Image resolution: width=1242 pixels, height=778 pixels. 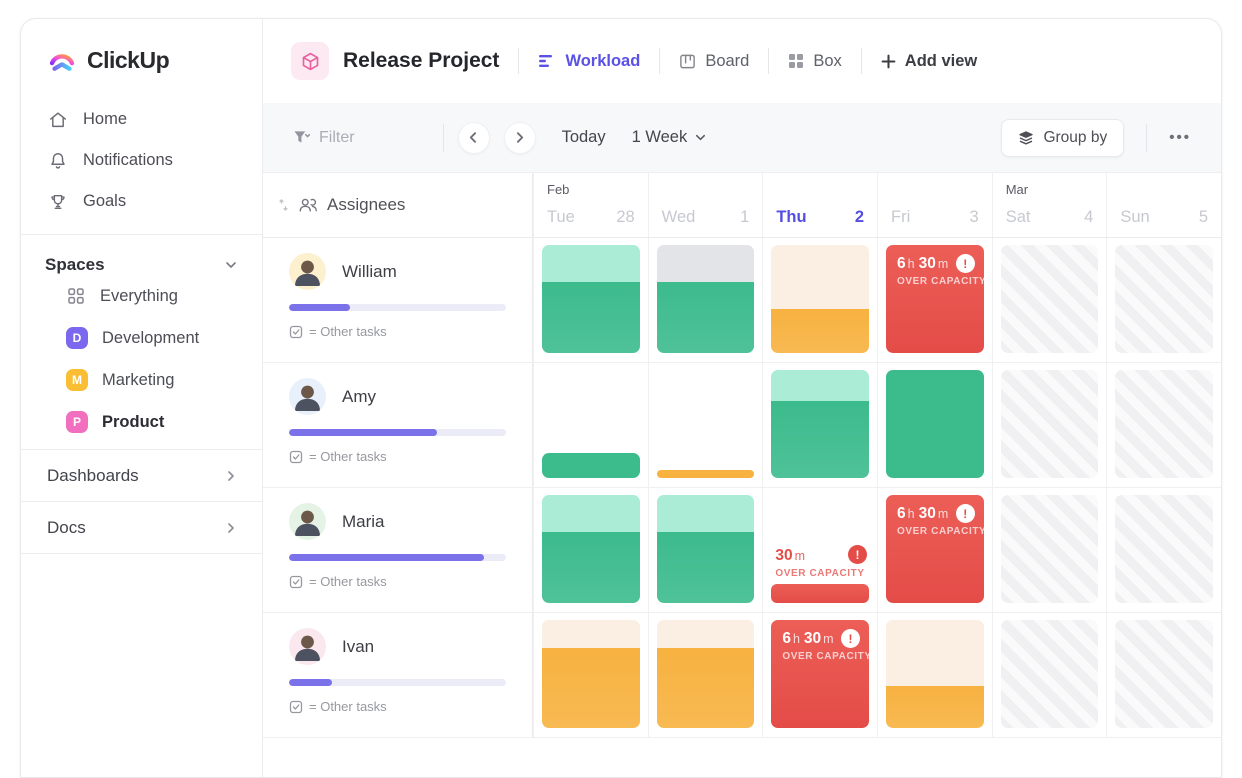 I want to click on workload-cell-ivan-tue, so click(x=590, y=675).